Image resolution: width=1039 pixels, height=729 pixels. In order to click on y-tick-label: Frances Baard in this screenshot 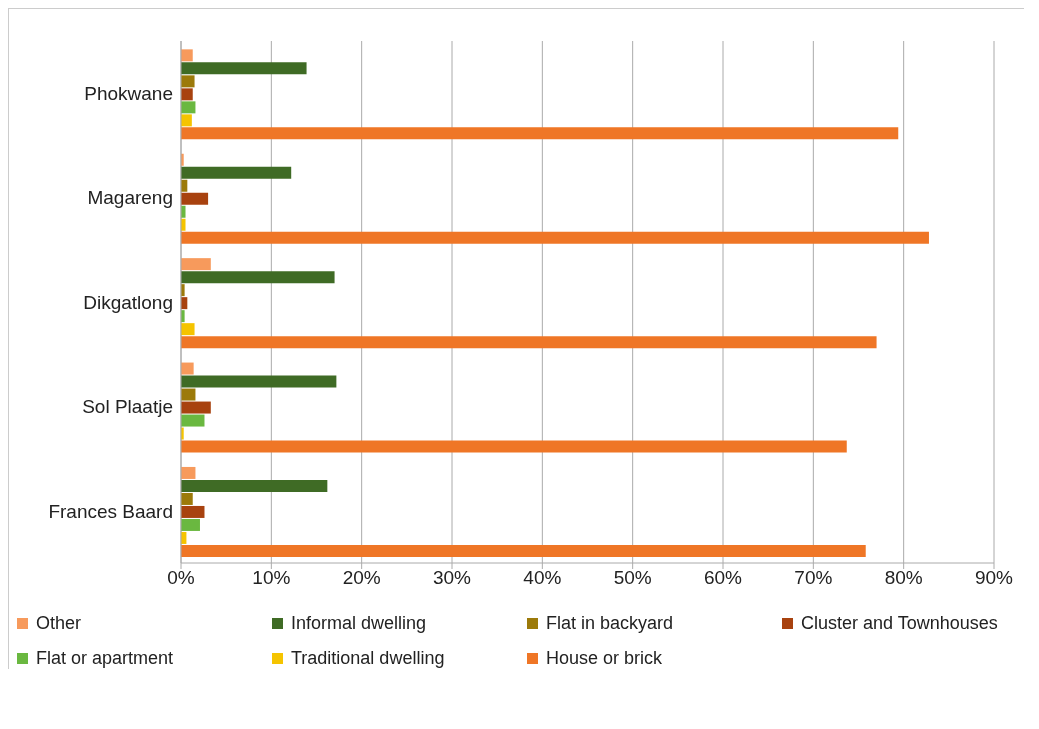, I will do `click(110, 511)`.